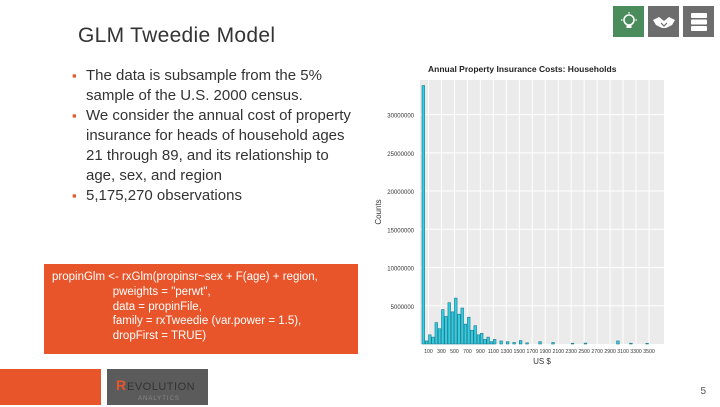 This screenshot has width=720, height=407. Describe the element at coordinates (177, 35) in the screenshot. I see `slide-title: GLM Tweedie Model` at that location.